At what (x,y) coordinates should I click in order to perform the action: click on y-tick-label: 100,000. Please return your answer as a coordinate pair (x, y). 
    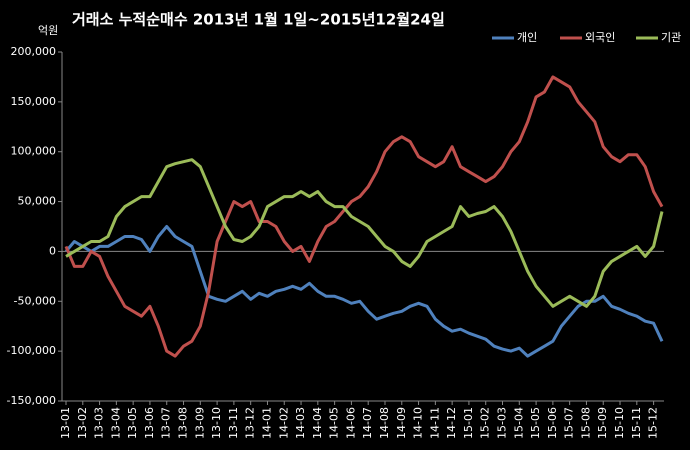
    Looking at the image, I should click on (34, 151).